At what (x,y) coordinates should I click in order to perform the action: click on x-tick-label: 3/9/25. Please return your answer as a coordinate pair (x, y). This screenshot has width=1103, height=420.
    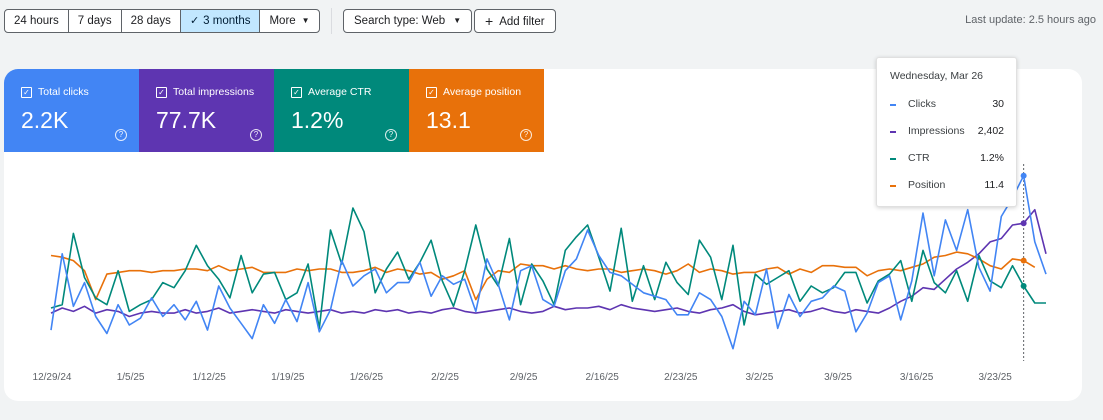
    Looking at the image, I should click on (838, 377).